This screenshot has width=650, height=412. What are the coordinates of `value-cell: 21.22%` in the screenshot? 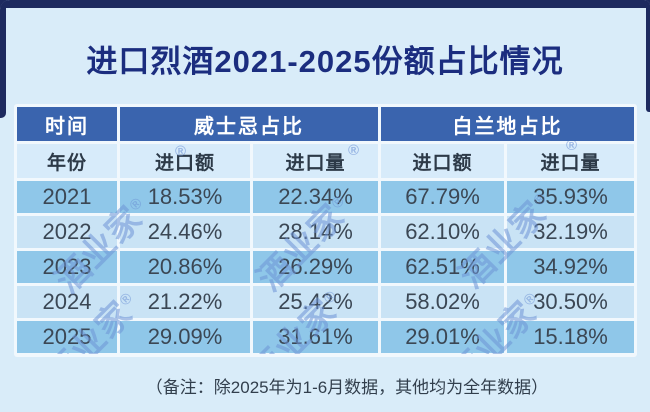 It's located at (185, 302).